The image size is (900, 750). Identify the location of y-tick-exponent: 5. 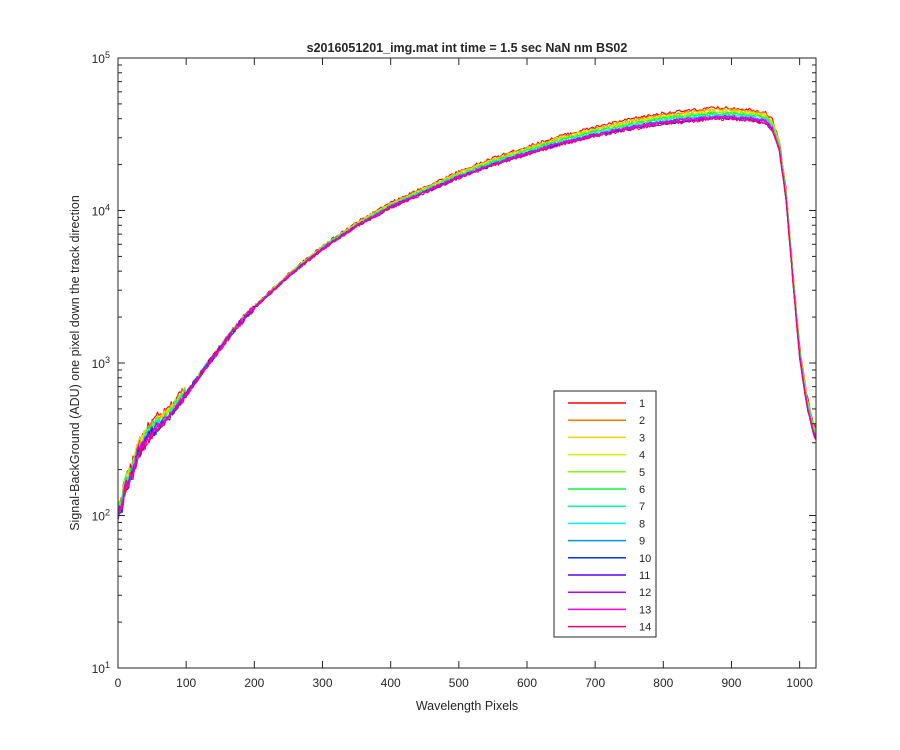
(107, 55).